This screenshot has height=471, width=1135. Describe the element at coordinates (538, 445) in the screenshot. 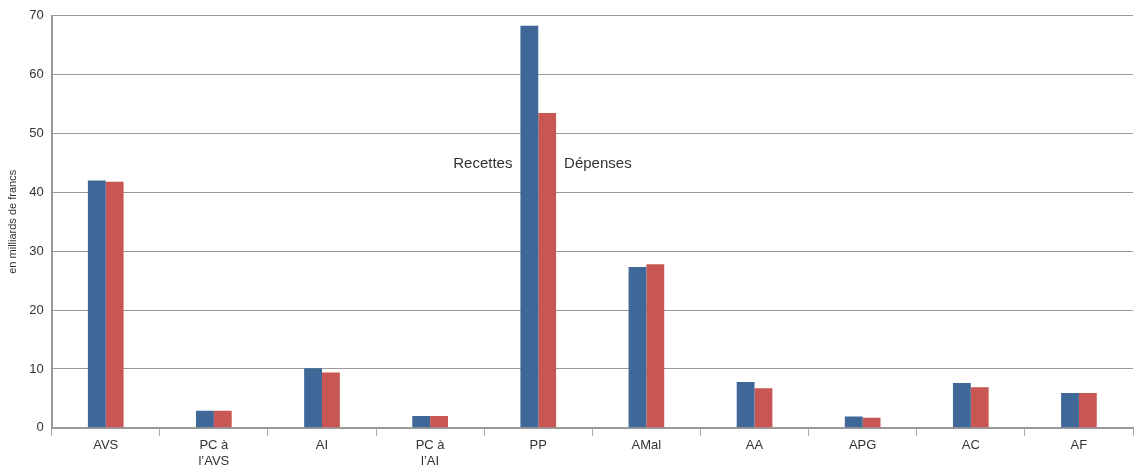

I see `x-tick-label: PP` at that location.